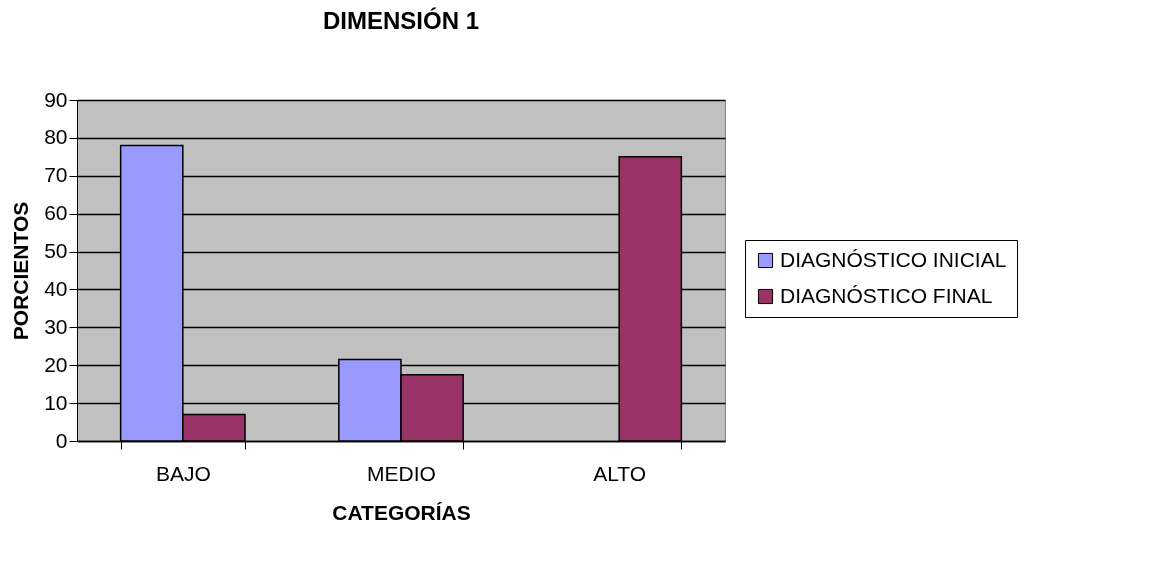 The height and width of the screenshot is (572, 1153). Describe the element at coordinates (56, 99) in the screenshot. I see `y-tick-label: 90` at that location.